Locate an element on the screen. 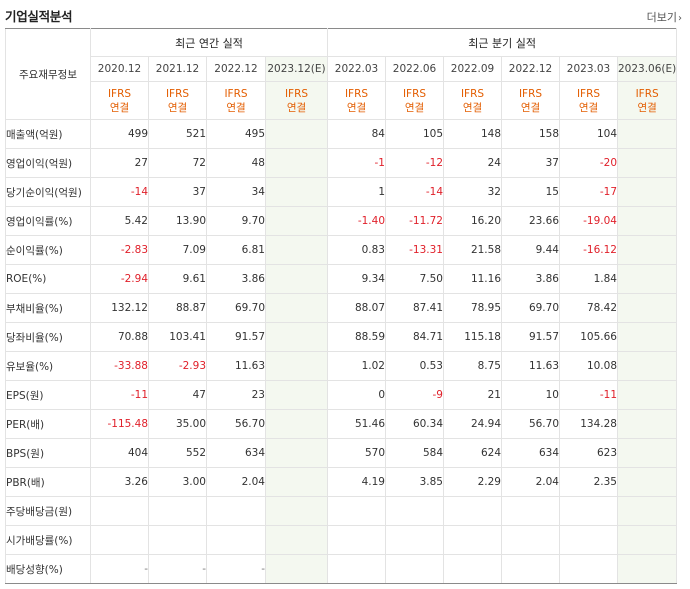  data-cell: 8.75 is located at coordinates (472, 366).